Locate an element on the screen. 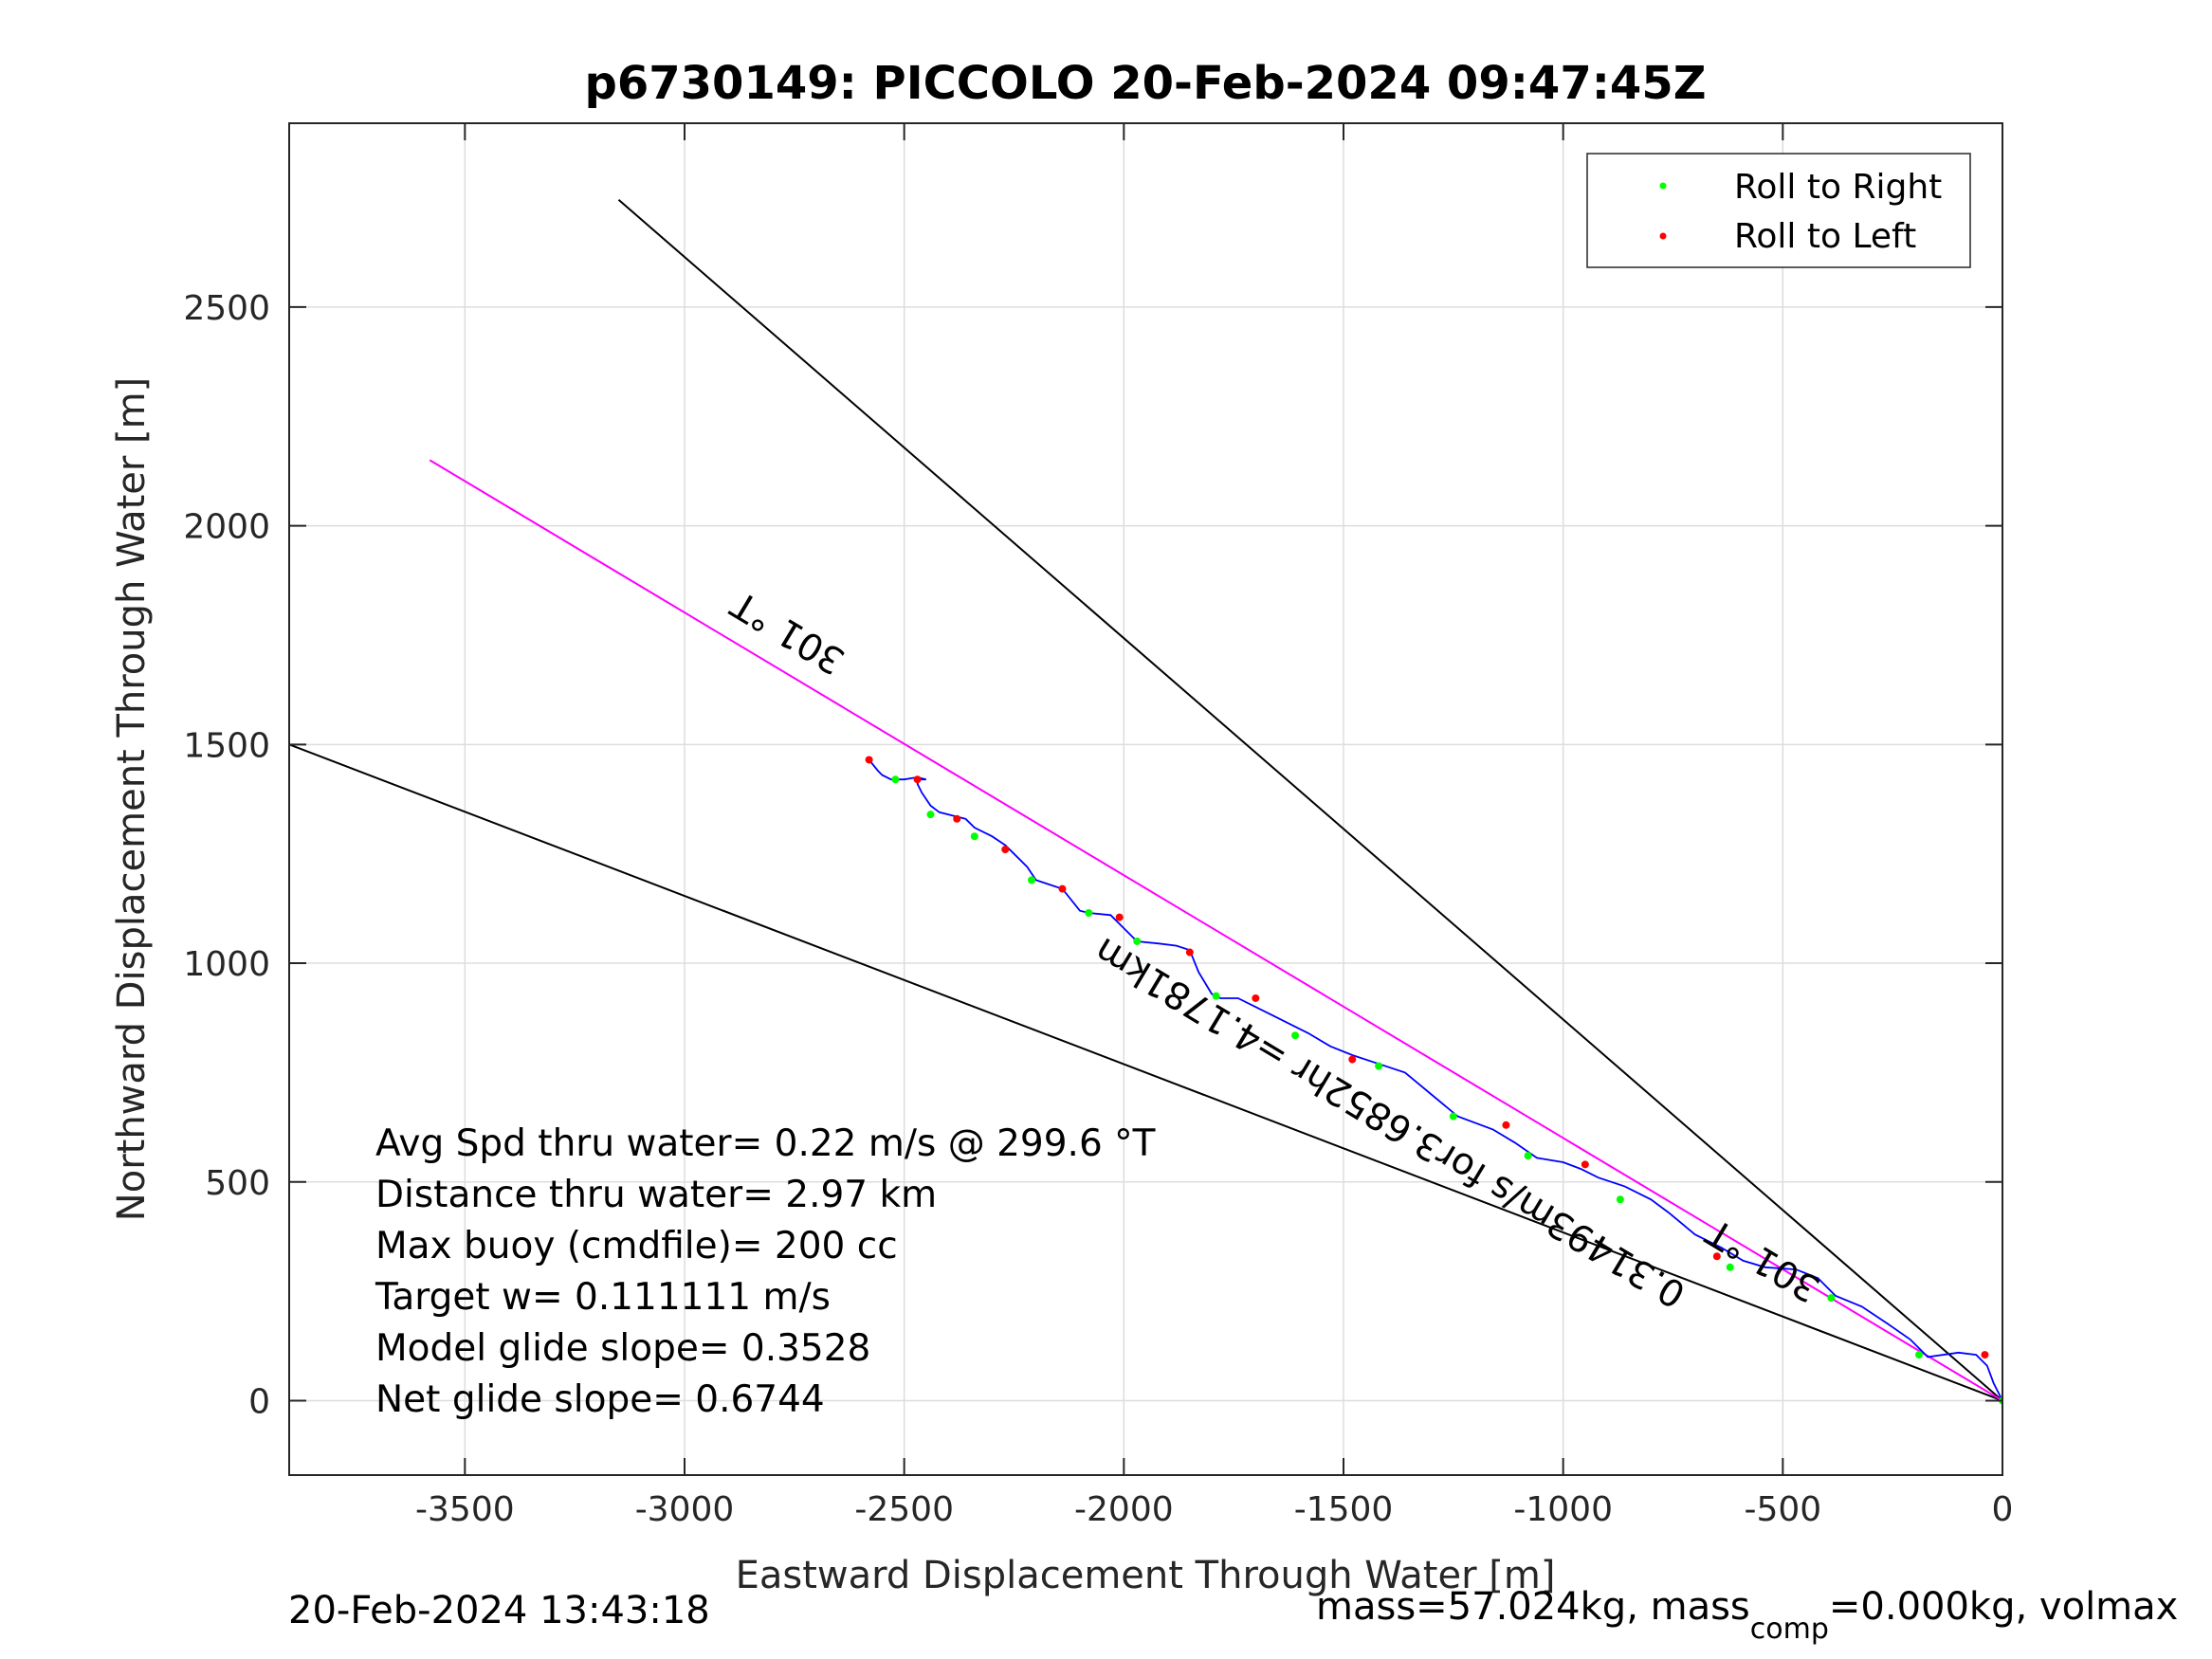 This screenshot has height=1659, width=2212. y-axis-label: Northward Displacement Through Water [m] is located at coordinates (132, 799).